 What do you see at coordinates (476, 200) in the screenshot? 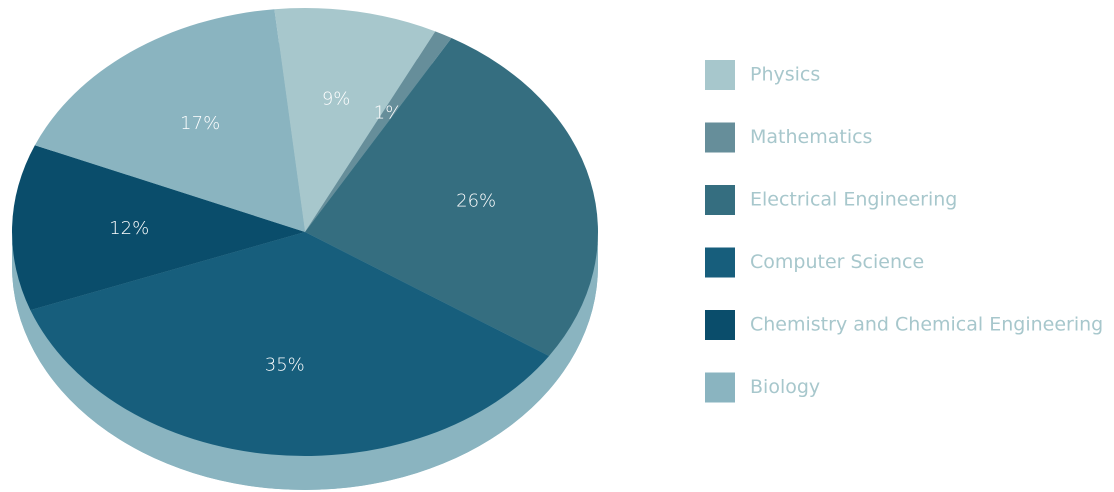
I see `data-label: 26%` at bounding box center [476, 200].